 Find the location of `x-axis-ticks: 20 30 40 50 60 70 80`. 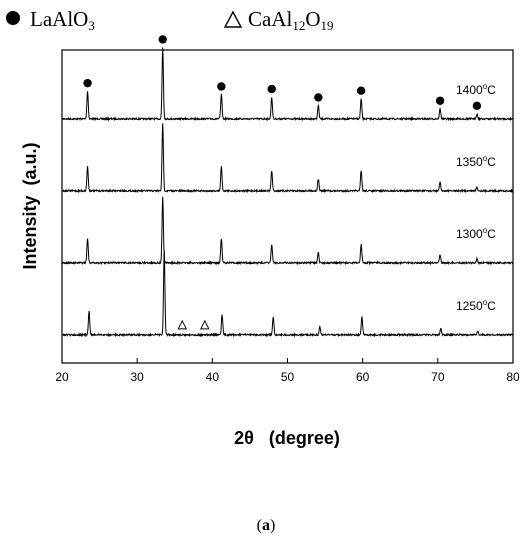

x-axis-ticks: 20 30 40 50 60 70 80 is located at coordinates (287, 371).